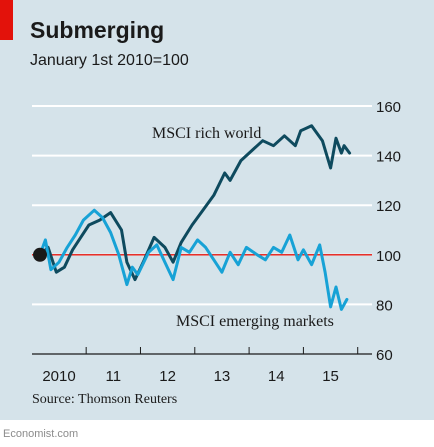  What do you see at coordinates (388, 107) in the screenshot?
I see `y-tick-label-160: 160` at bounding box center [388, 107].